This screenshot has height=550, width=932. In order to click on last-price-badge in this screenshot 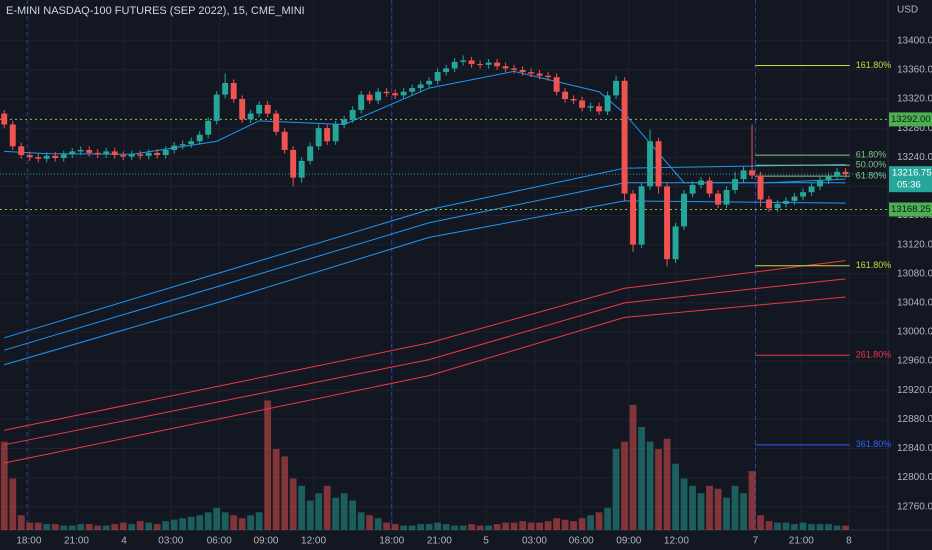, I will do `click(910, 179)`.